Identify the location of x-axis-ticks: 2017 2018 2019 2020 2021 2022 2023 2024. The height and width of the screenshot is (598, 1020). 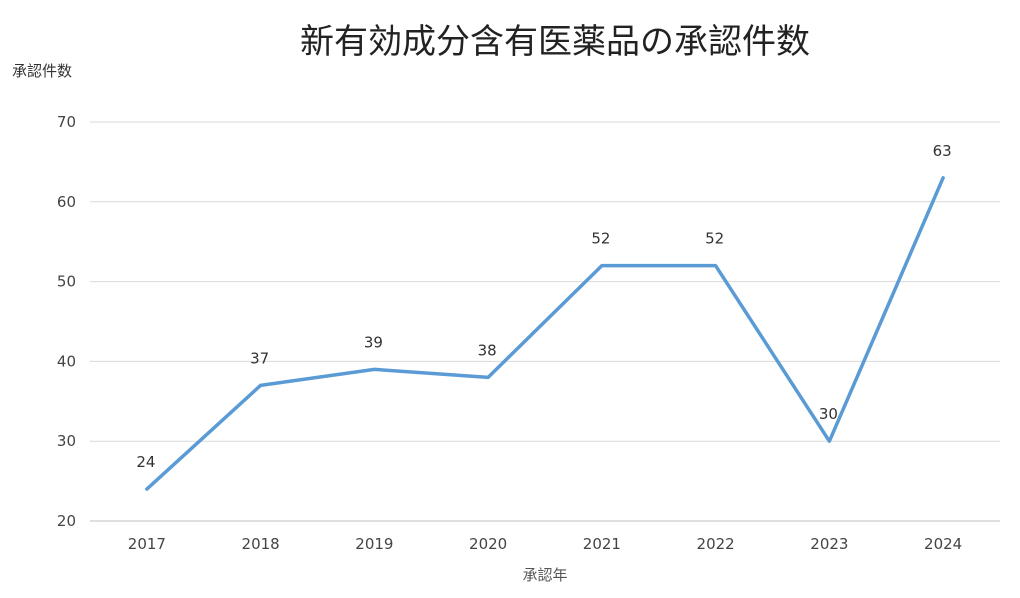
(545, 544).